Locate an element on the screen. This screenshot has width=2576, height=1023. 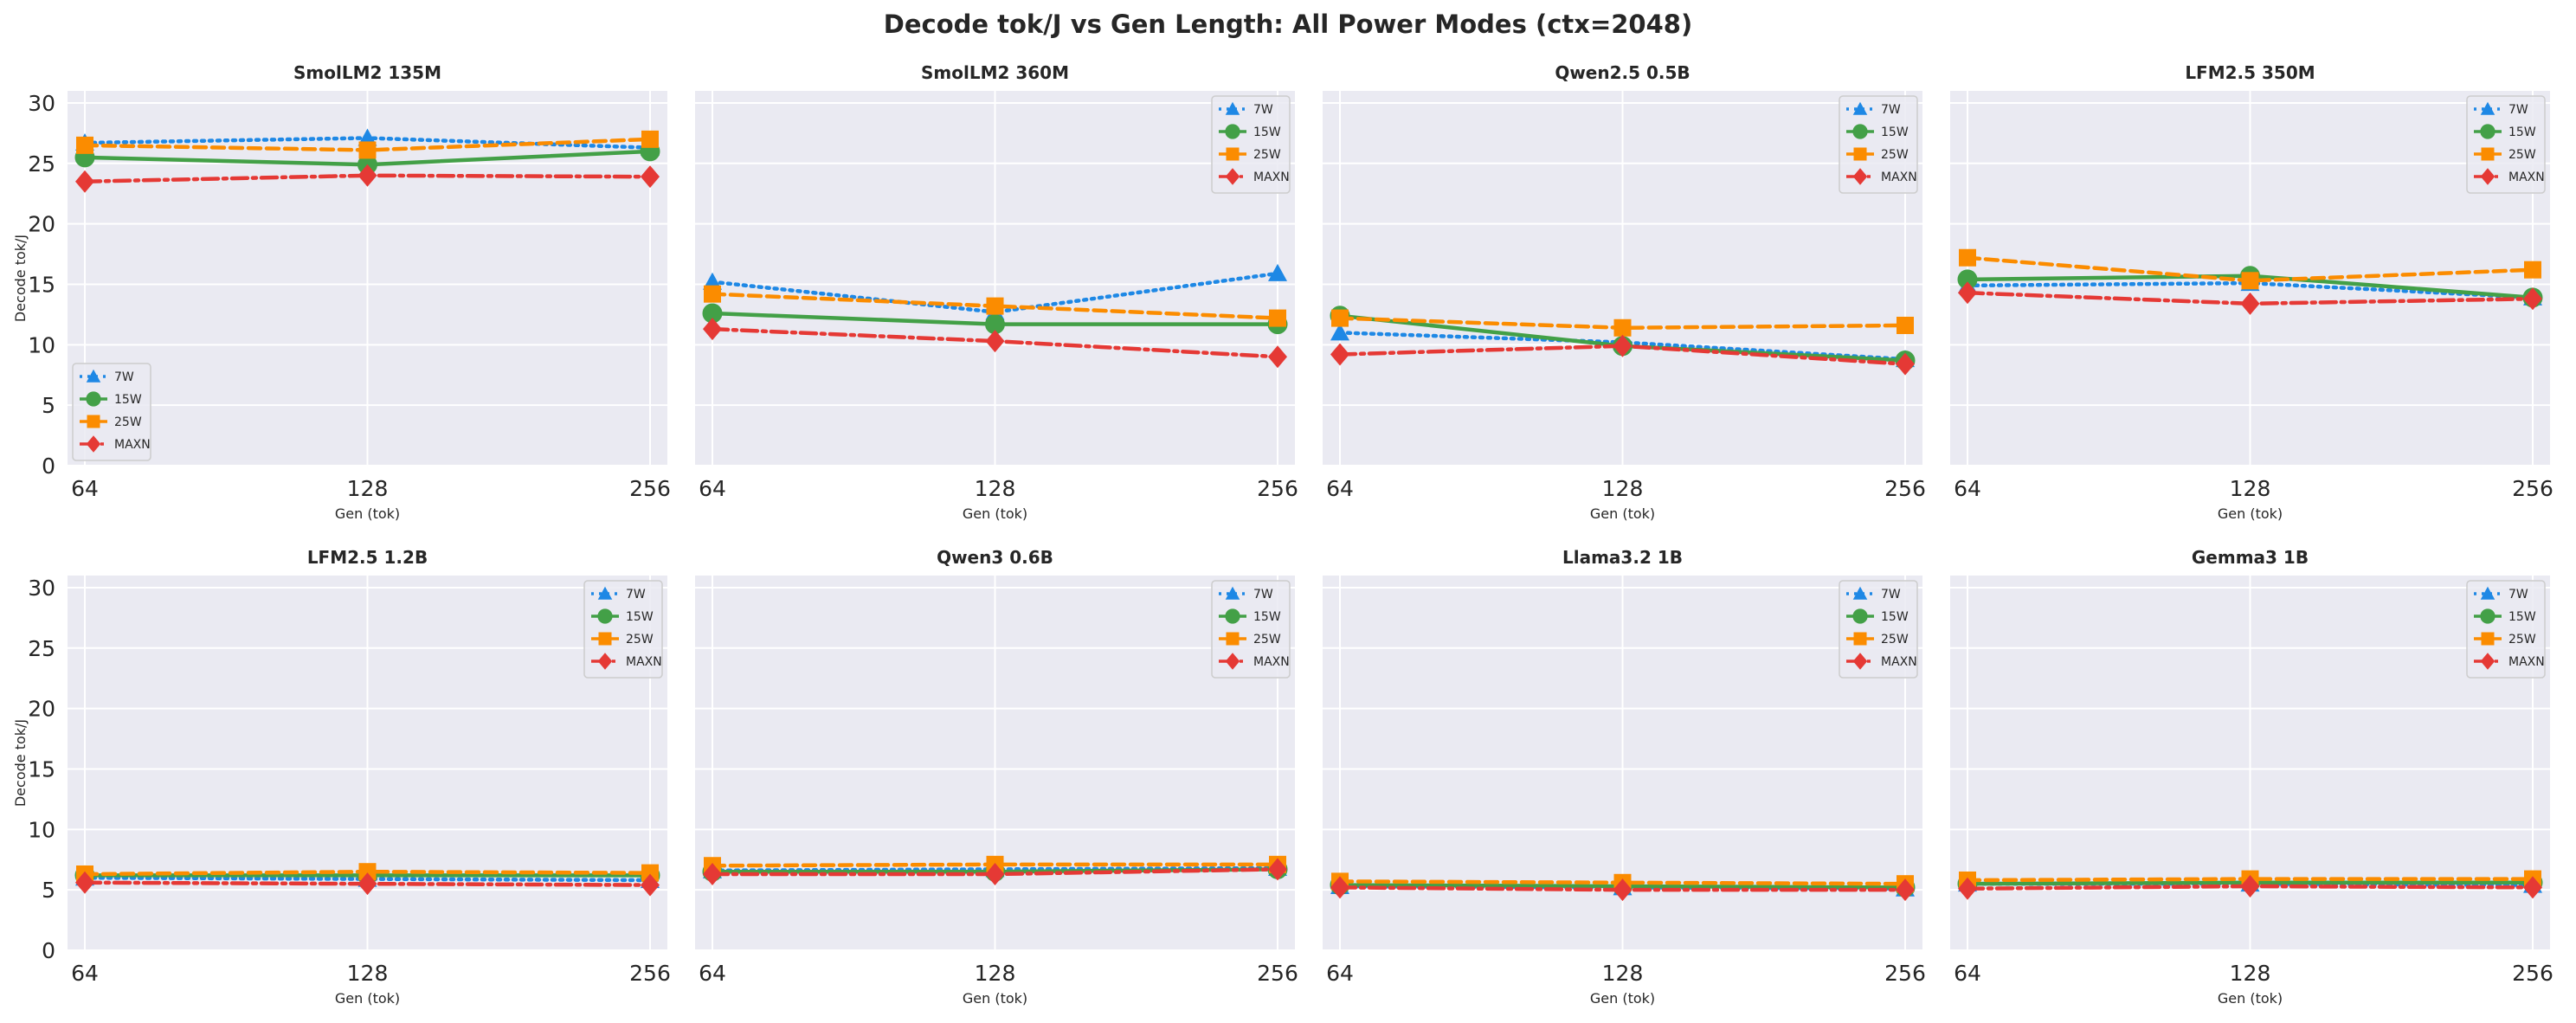
subplot-4: 64 128 256 LFM2.5 350M Gen (tok) 7W 15W 25W MAXN is located at coordinates (2251, 292).